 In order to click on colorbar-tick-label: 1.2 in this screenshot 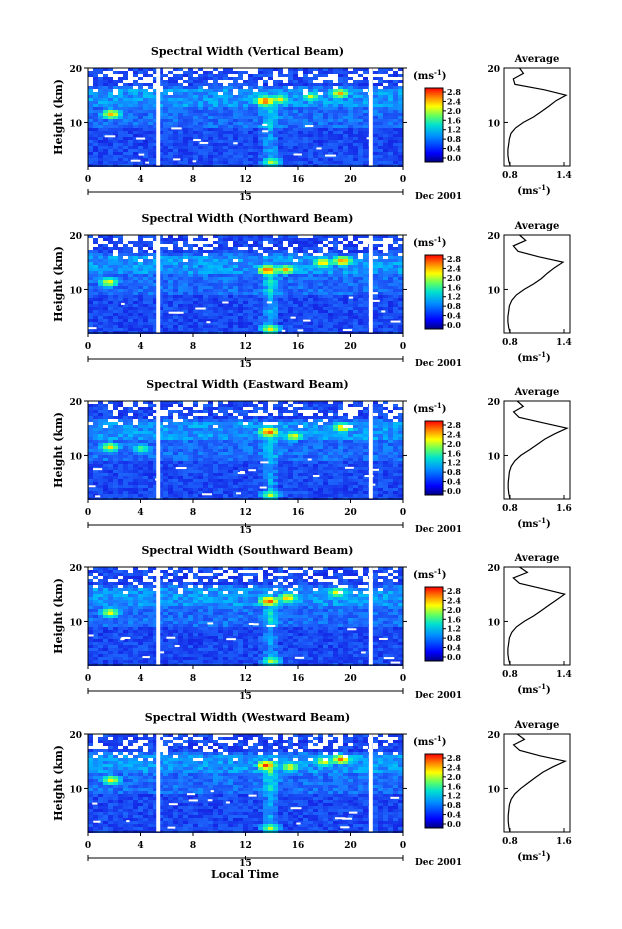, I will do `click(454, 297)`.